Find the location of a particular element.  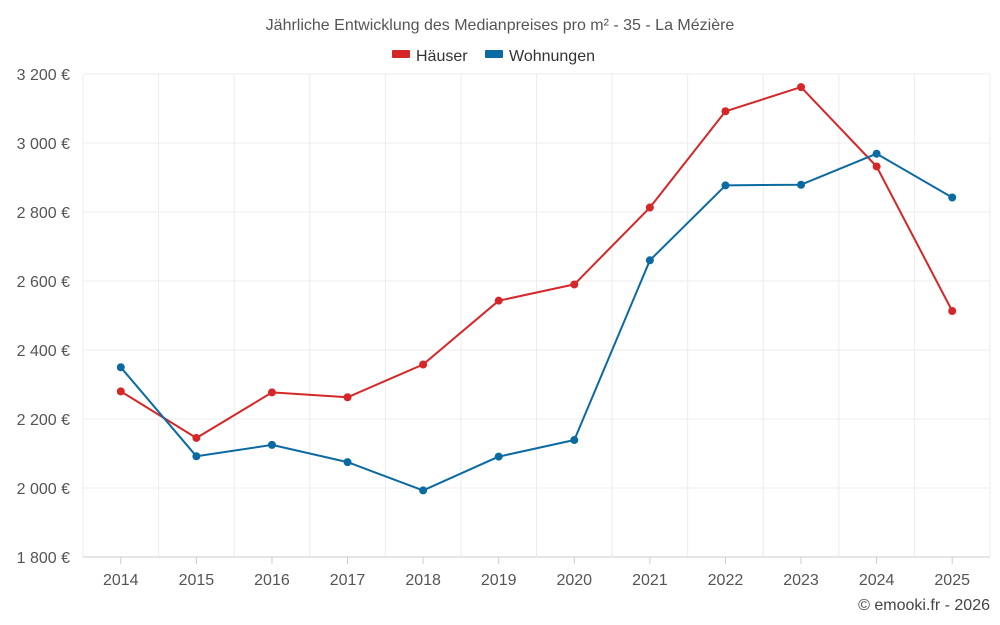

legend: Häuser Wohnungen is located at coordinates (493, 56).